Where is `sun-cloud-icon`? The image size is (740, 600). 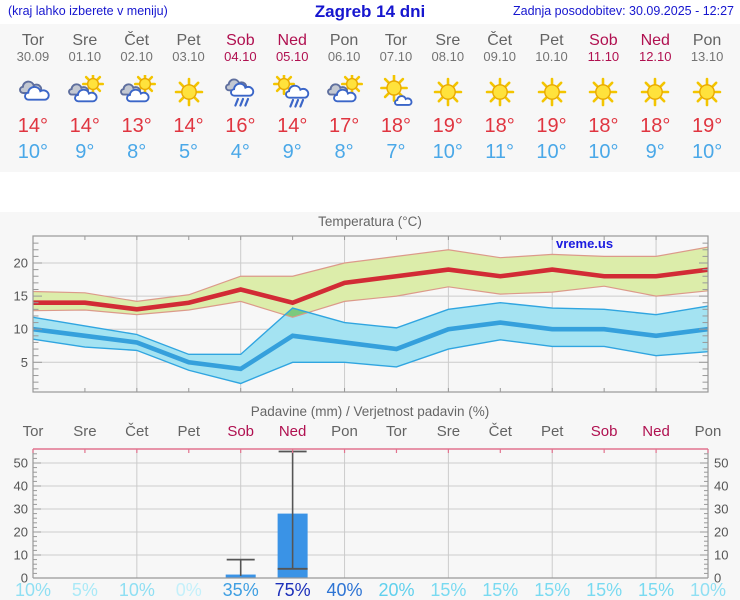 sun-cloud-icon is located at coordinates (137, 94).